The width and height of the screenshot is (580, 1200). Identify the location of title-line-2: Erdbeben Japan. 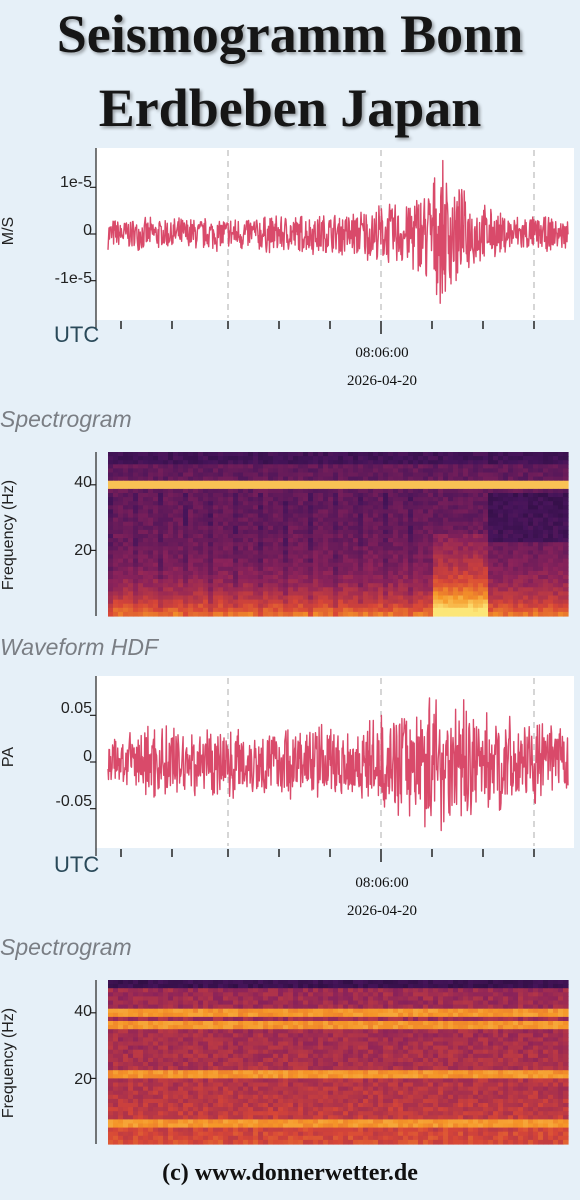
(290, 108).